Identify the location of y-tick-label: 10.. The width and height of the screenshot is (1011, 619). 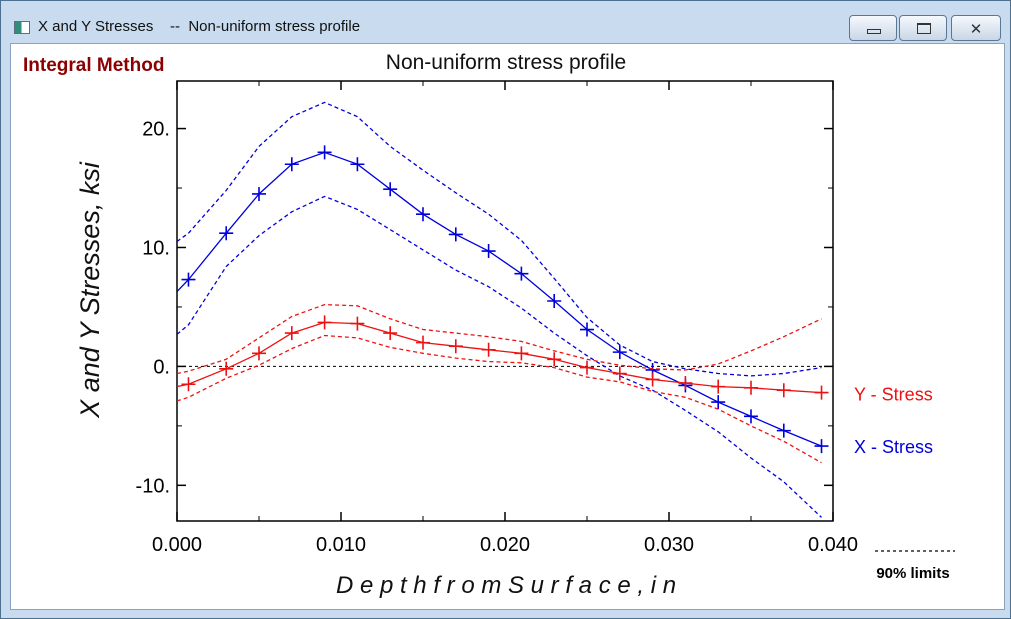
(156, 248).